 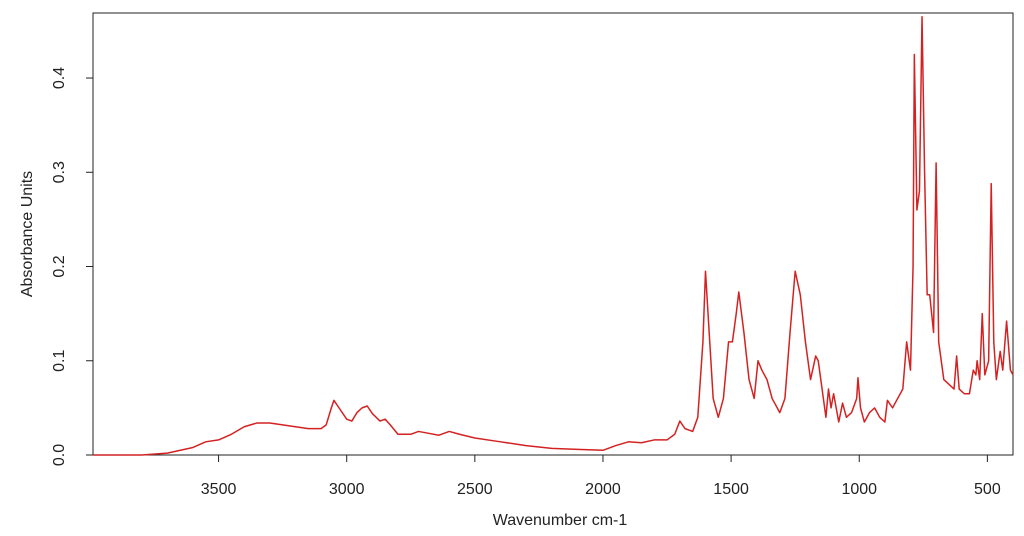 What do you see at coordinates (603, 489) in the screenshot?
I see `x-tick-label: 2000` at bounding box center [603, 489].